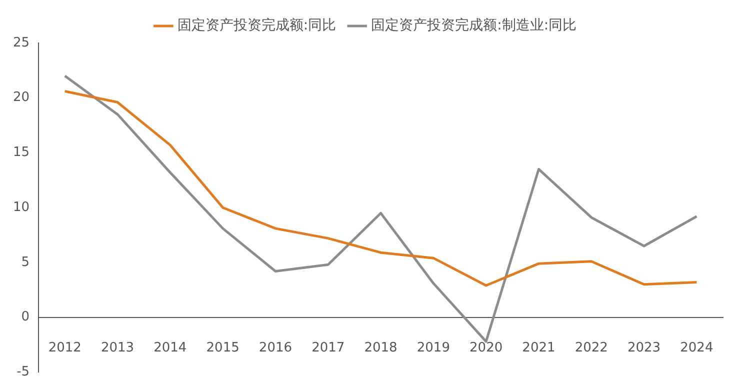 This screenshot has height=383, width=743. I want to click on y-tick-label: 5, so click(25, 262).